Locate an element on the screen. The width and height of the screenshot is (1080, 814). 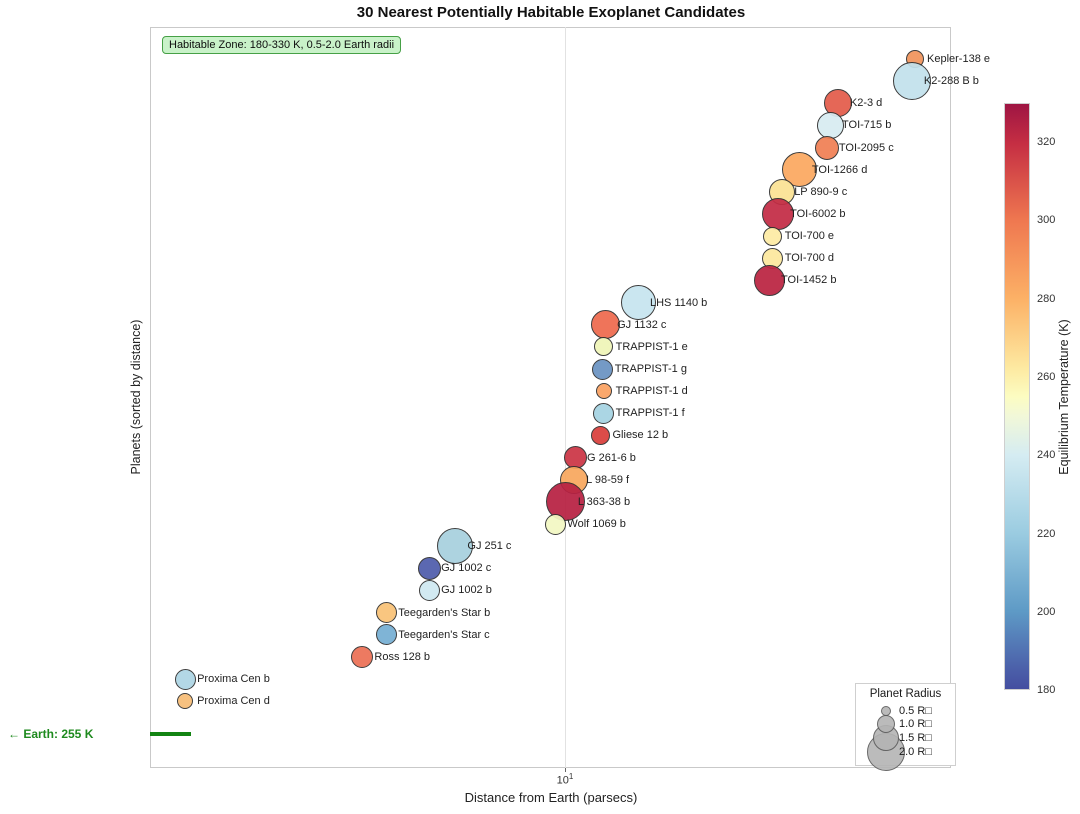
planet-label: Ross 128 b is located at coordinates (402, 656).